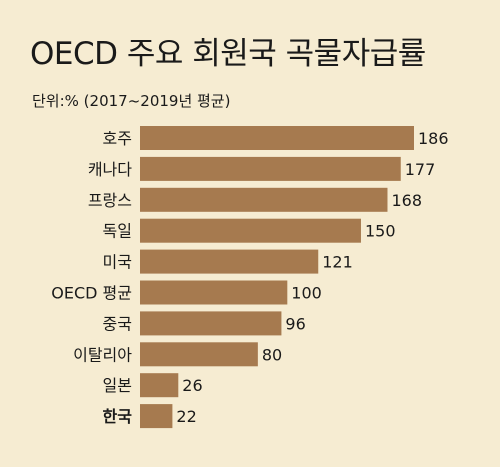 Image resolution: width=500 pixels, height=467 pixels. I want to click on category-label-7: 이탈리아, so click(102, 354).